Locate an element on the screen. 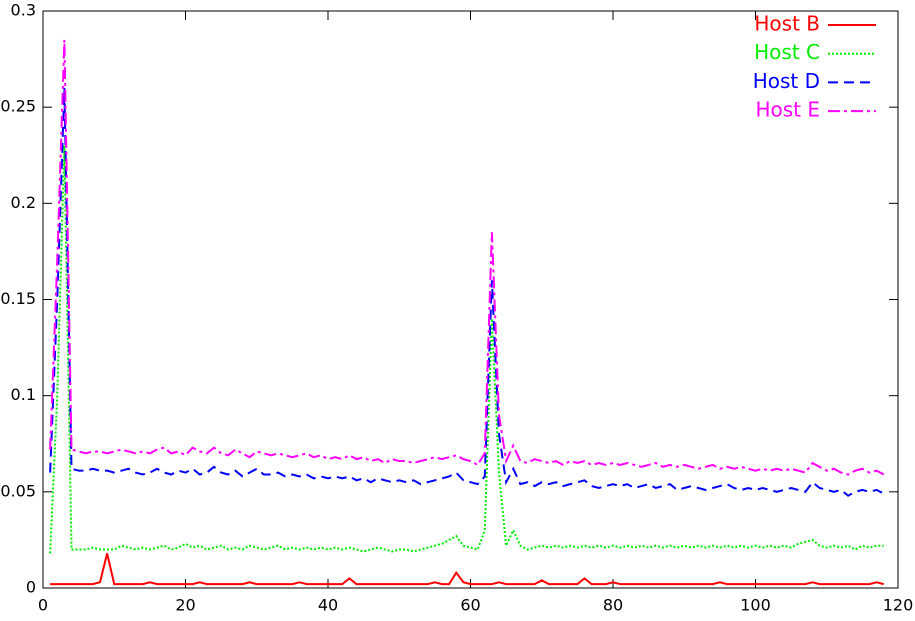  y-tick-label: 0.1 is located at coordinates (23, 394).